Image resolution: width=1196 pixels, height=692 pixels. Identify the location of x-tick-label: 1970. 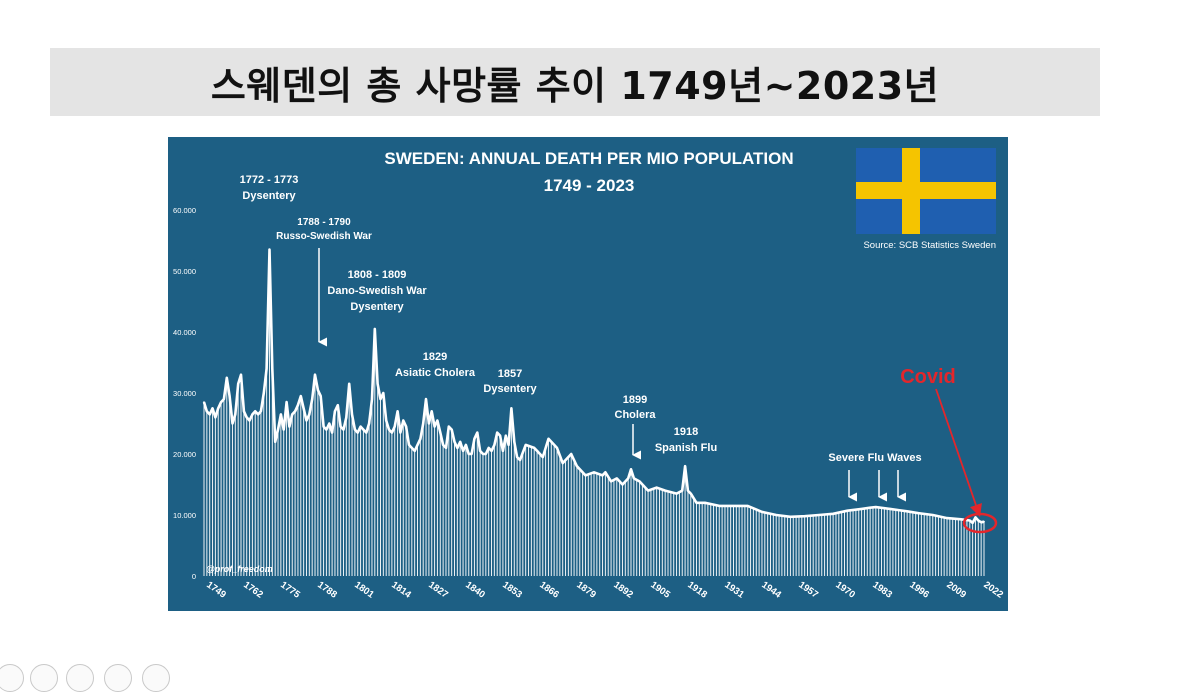
(845, 589).